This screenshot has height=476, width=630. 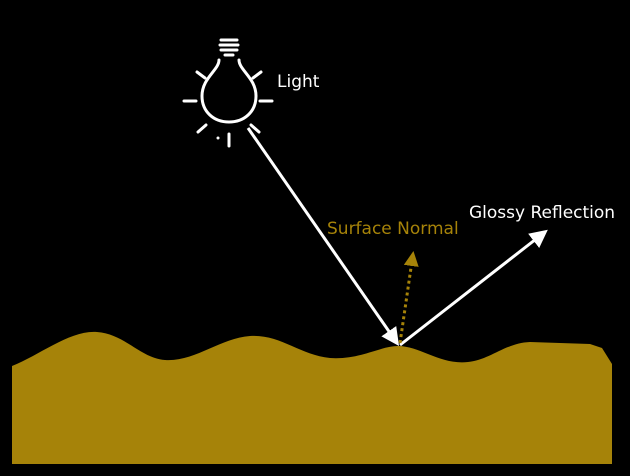 What do you see at coordinates (323, 236) in the screenshot?
I see `incident-ray` at bounding box center [323, 236].